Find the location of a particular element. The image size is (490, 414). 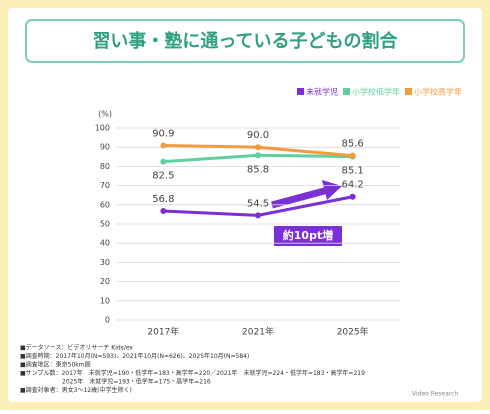

y-tick-label: 0 is located at coordinates (107, 320).